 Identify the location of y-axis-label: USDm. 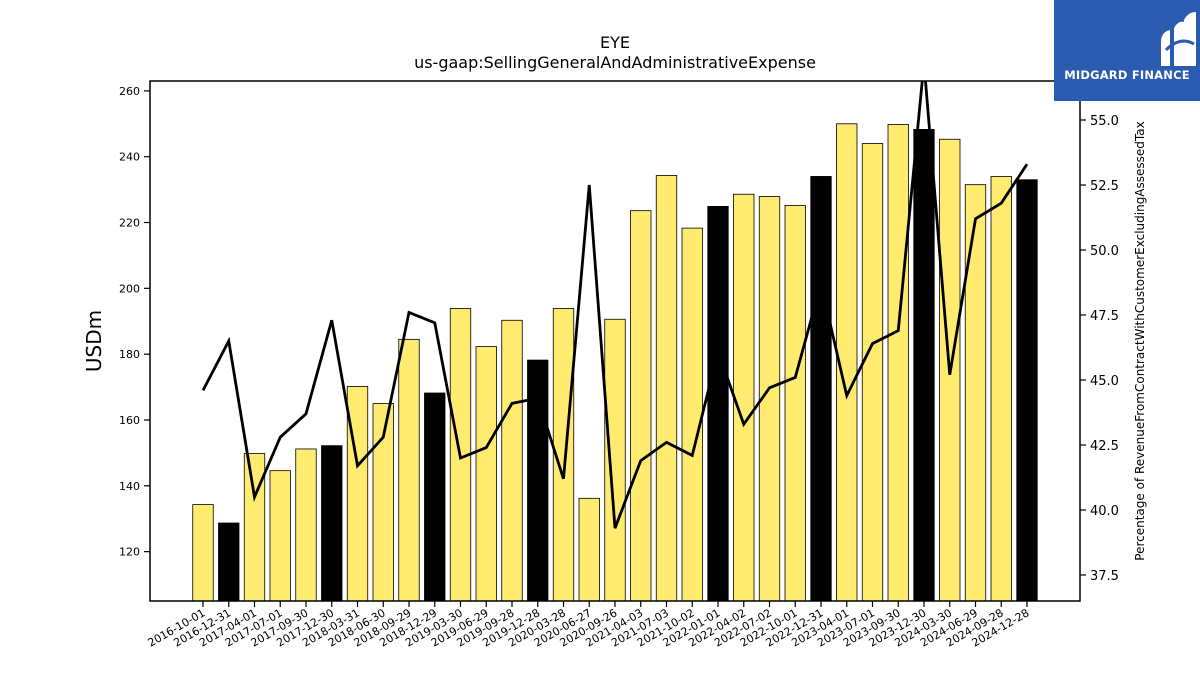
(94, 341).